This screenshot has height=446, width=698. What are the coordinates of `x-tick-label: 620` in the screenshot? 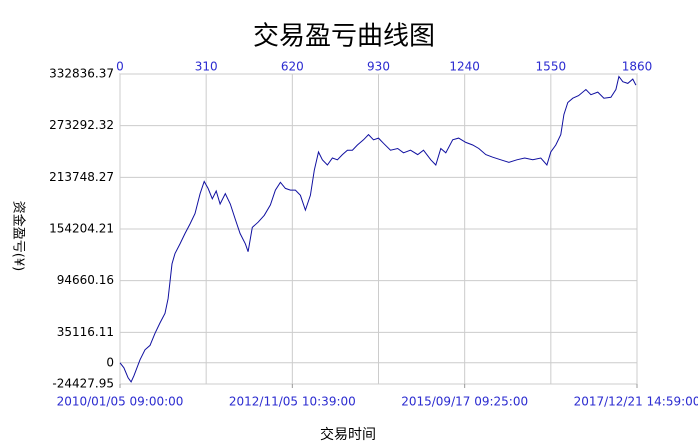 It's located at (292, 67).